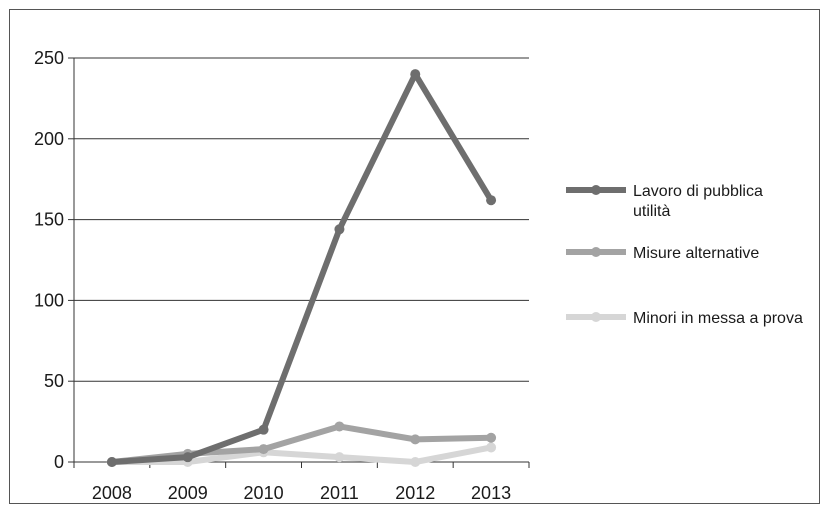  I want to click on legend-label: Misure alternative, so click(696, 253).